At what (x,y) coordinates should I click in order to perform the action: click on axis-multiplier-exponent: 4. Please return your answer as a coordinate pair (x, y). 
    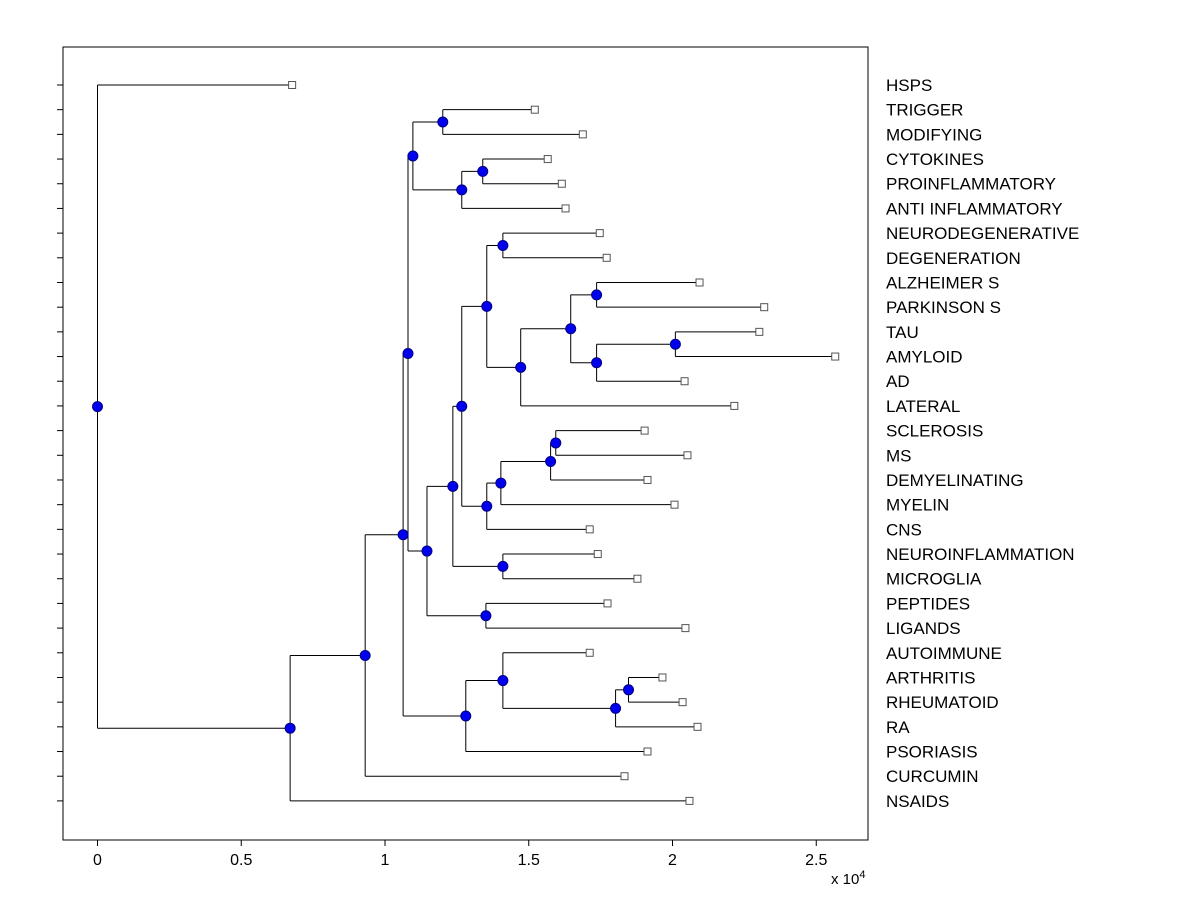
    Looking at the image, I should click on (862, 875).